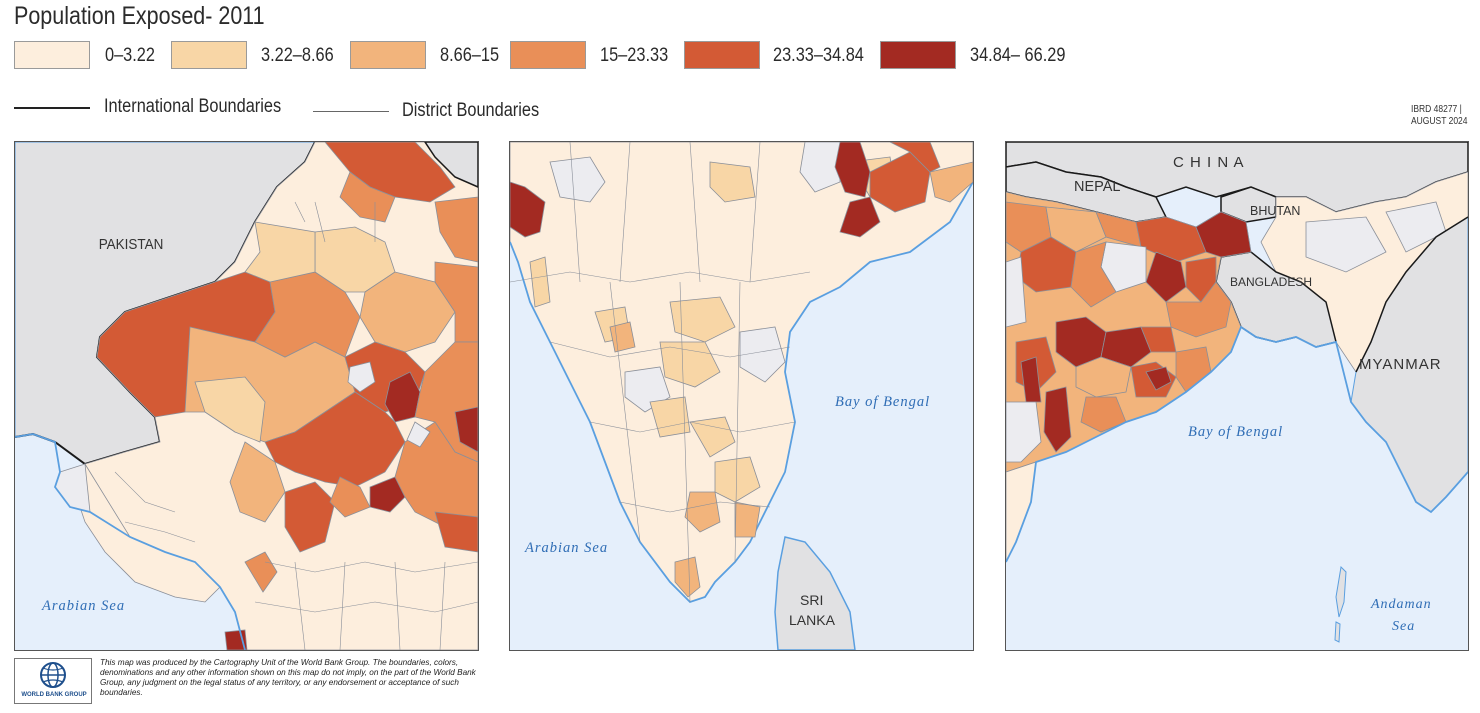  Describe the element at coordinates (818, 55) in the screenshot. I see `legend-label: 23.33–34.84` at that location.